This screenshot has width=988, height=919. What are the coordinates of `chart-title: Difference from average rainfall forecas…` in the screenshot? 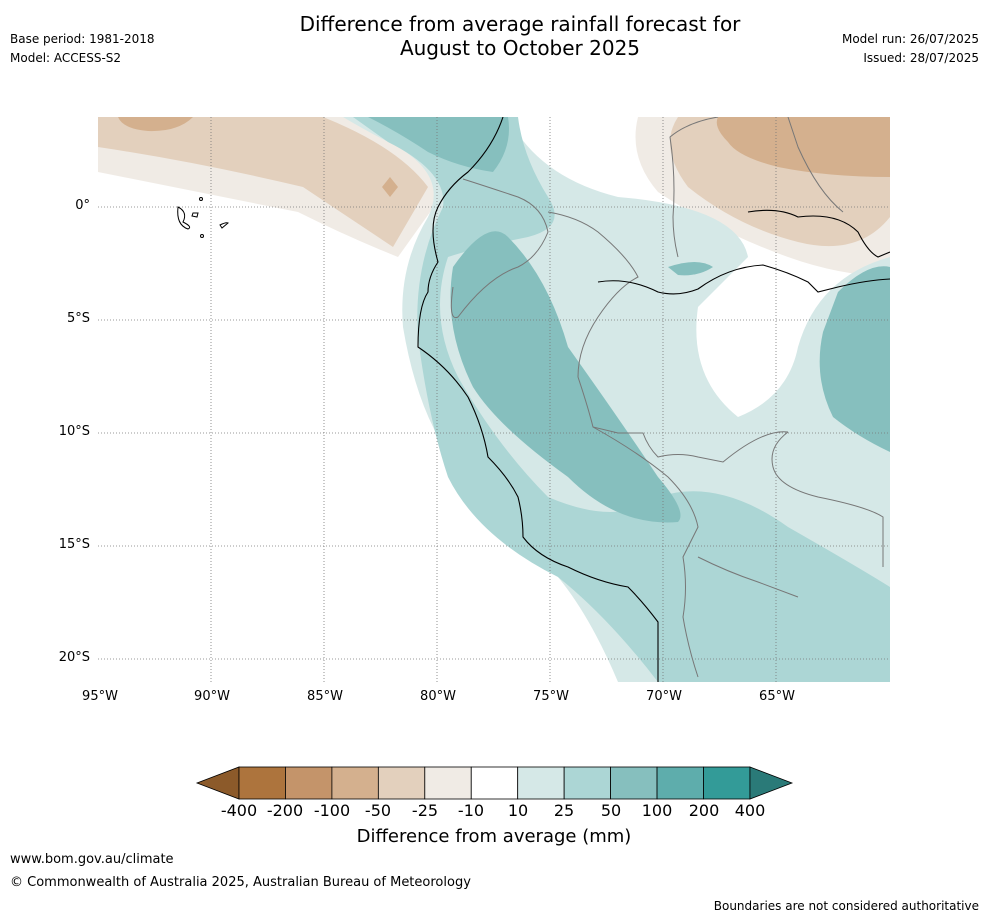 It's located at (520, 36).